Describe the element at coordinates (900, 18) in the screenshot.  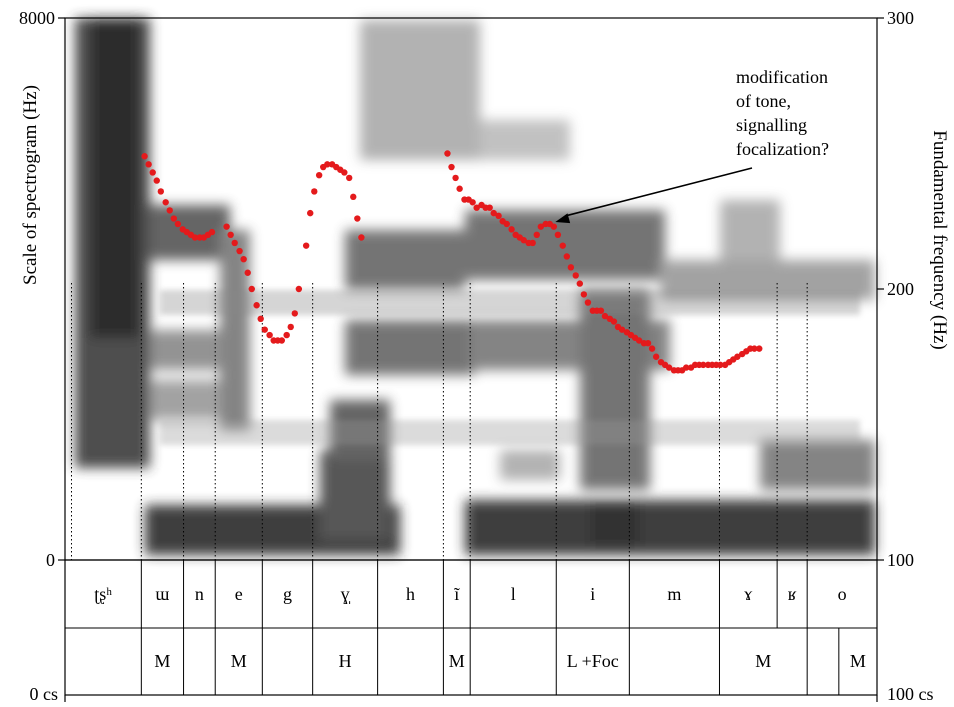
I see `right-tick-label-300: 300` at that location.